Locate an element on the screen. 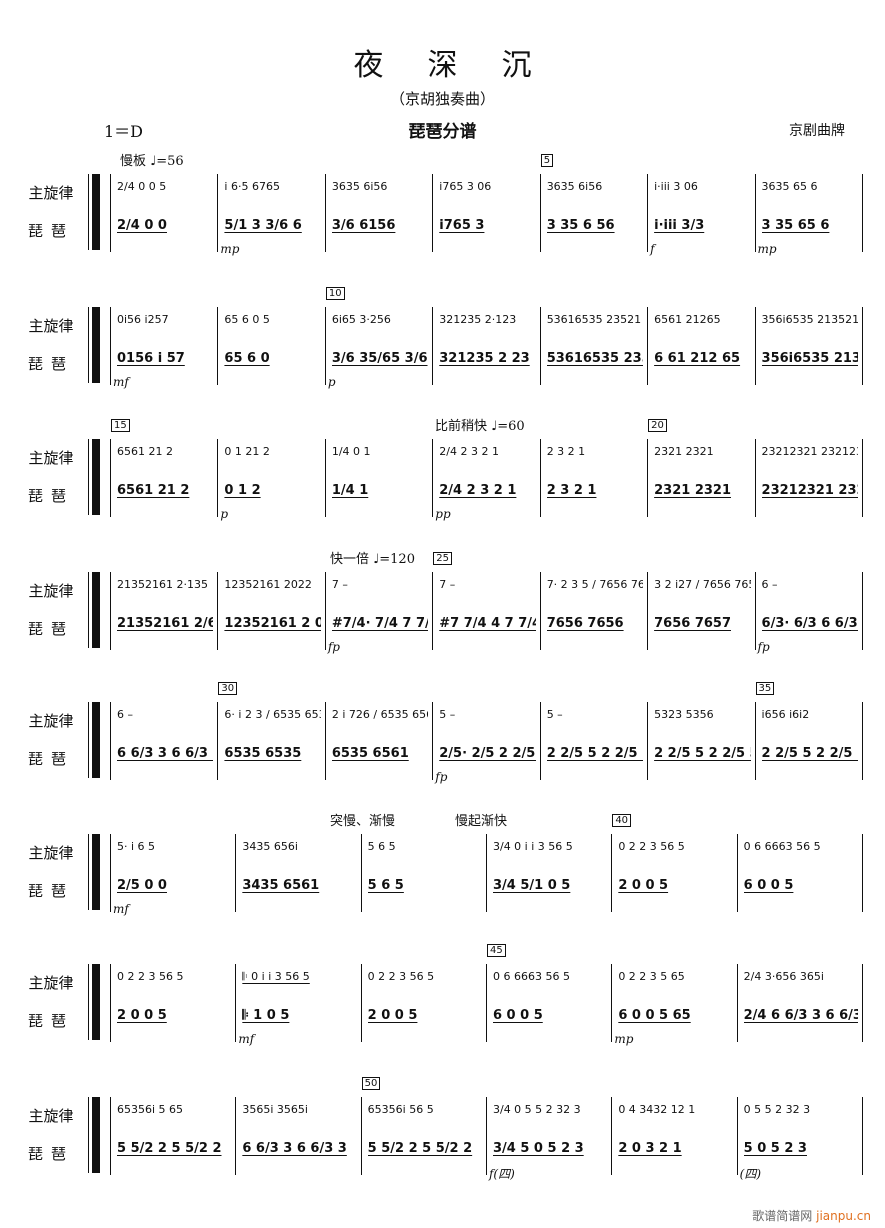  measure: 12352161 2022 12352161 2 0 is located at coordinates (272, 611).